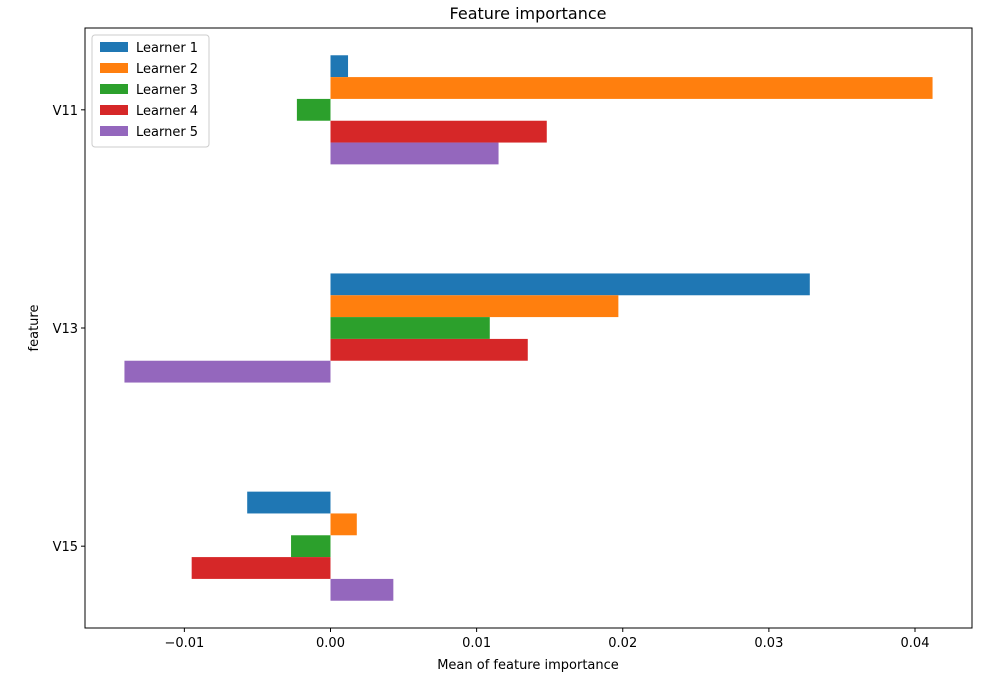  Describe the element at coordinates (167, 132) in the screenshot. I see `legend-label: Learner 5` at that location.